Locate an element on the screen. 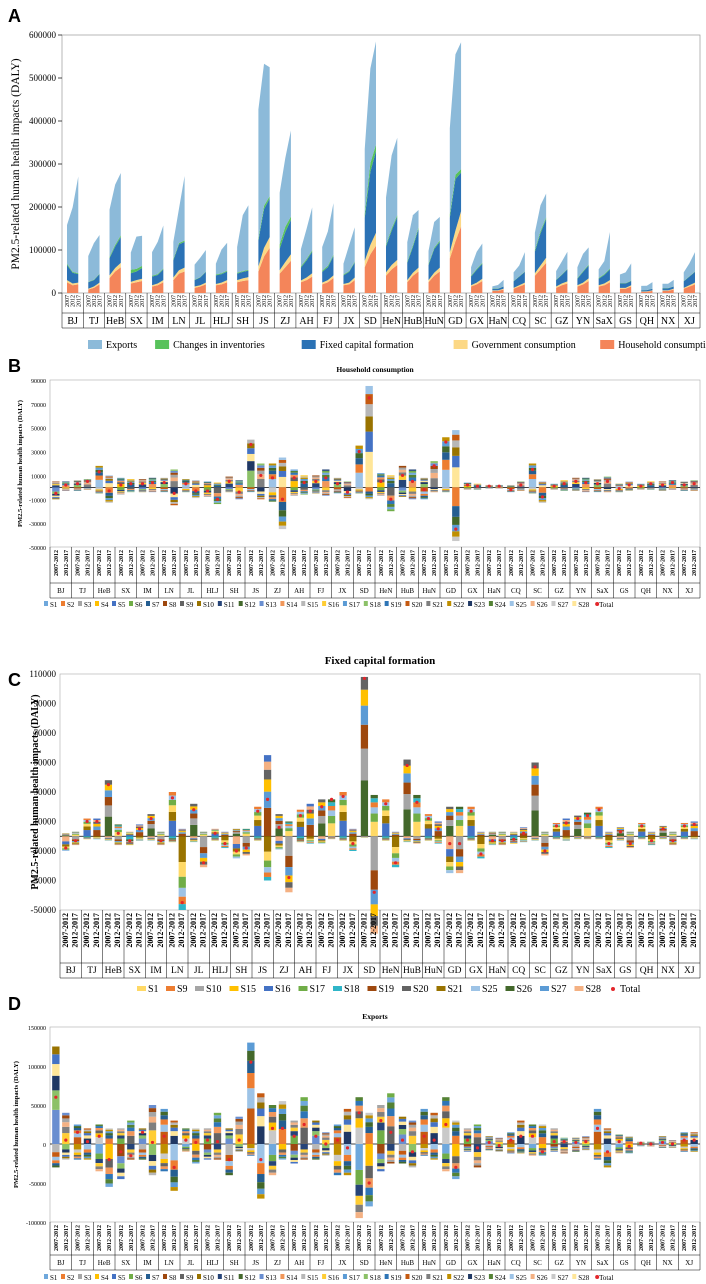  area-household-consumption is located at coordinates (625, 289).